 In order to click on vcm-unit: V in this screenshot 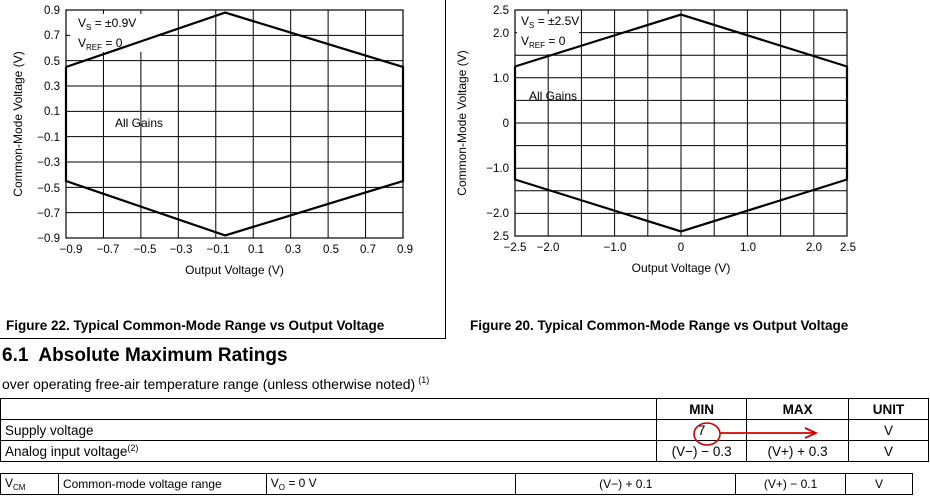, I will do `click(879, 484)`.